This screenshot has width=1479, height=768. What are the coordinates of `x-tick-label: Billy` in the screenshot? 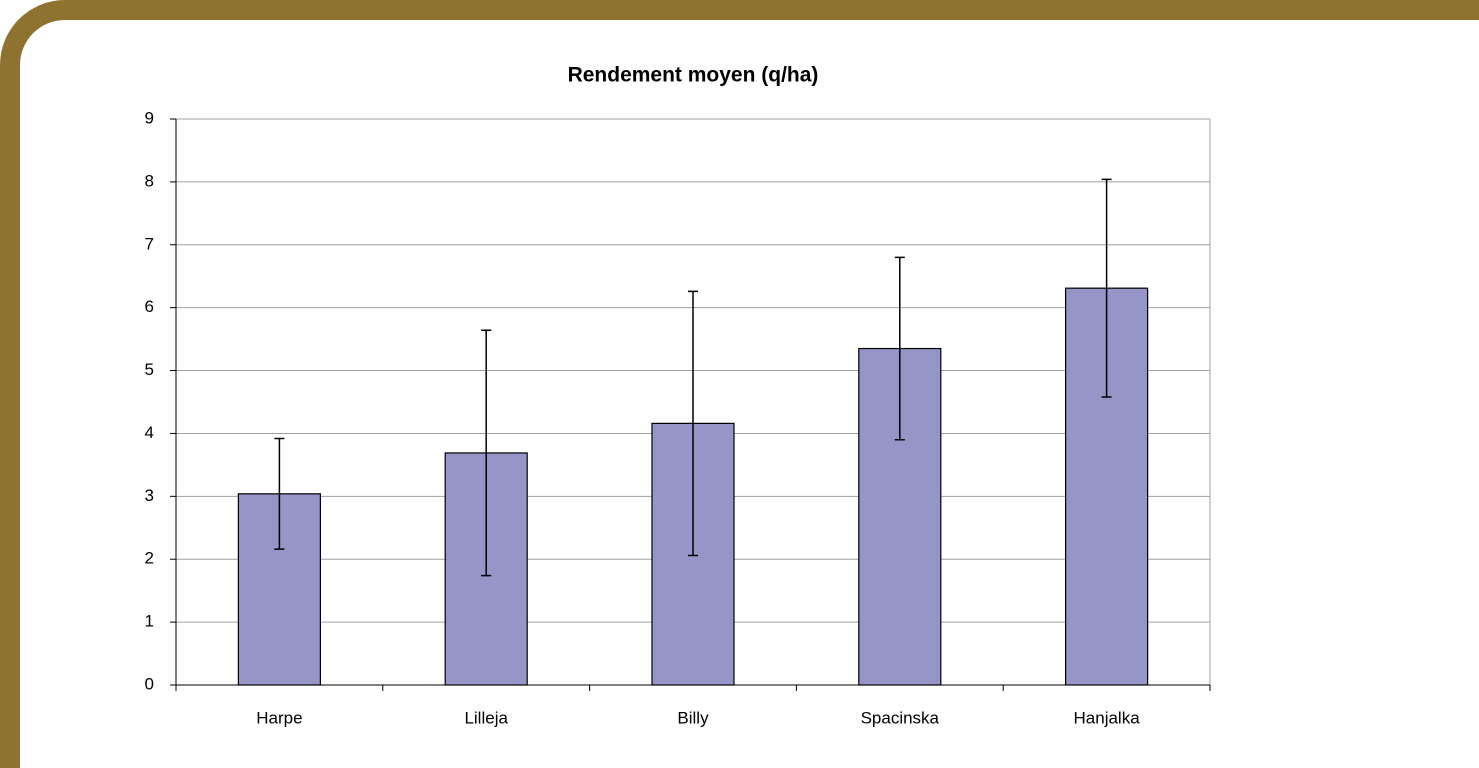 It's located at (693, 717).